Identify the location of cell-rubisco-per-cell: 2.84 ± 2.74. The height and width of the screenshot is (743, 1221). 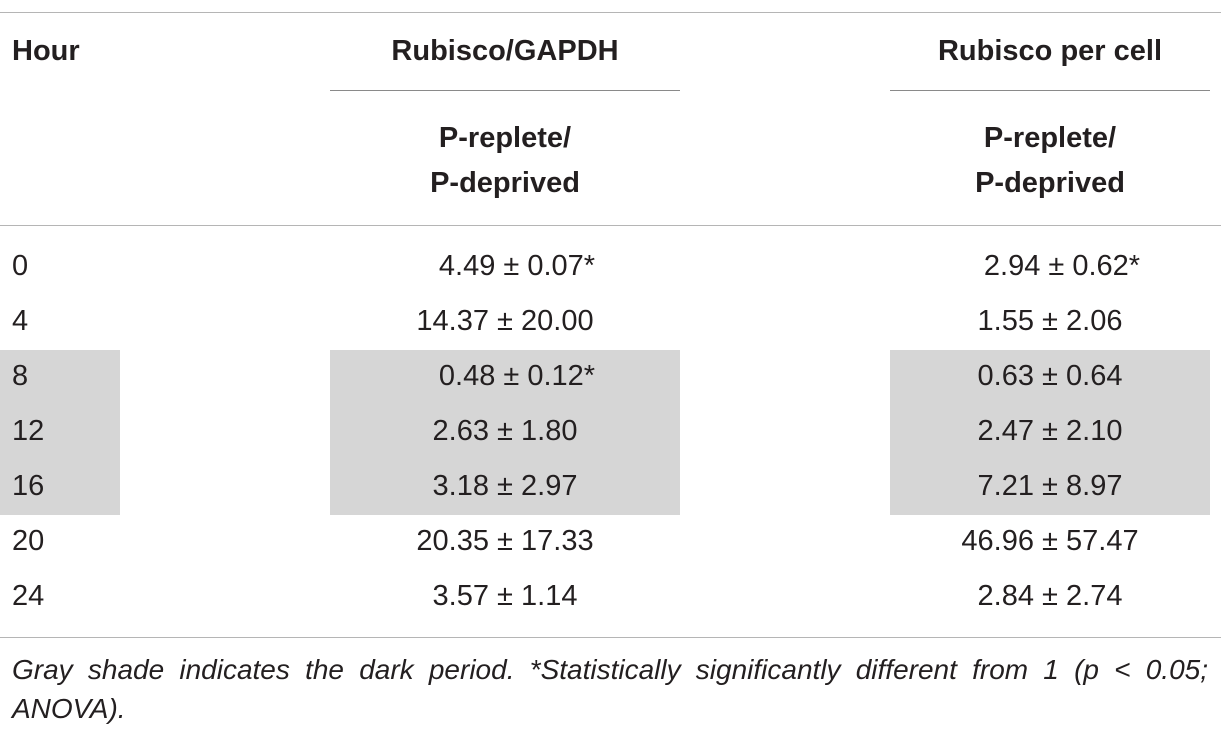
(1050, 596).